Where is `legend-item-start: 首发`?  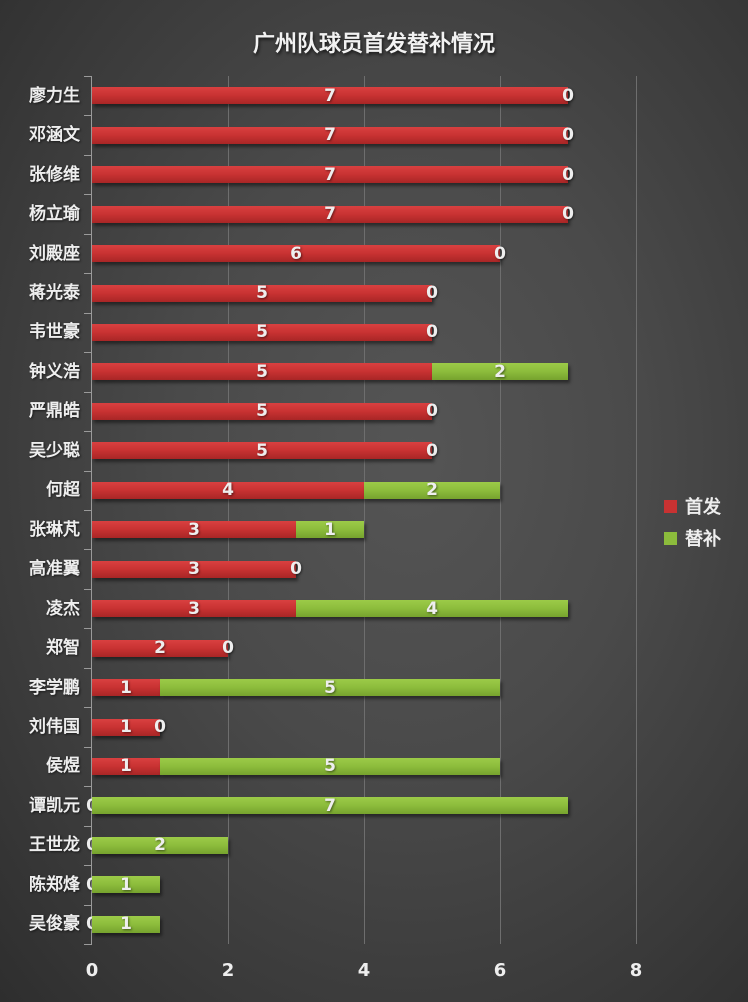
legend-item-start: 首发 is located at coordinates (692, 506).